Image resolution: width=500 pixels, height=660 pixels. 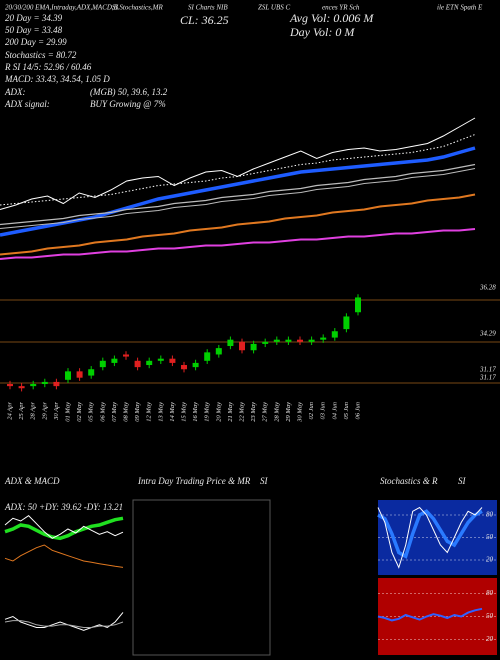 I want to click on stat: (MGB) 50, 39.6, 13.2, so click(x=129, y=92).